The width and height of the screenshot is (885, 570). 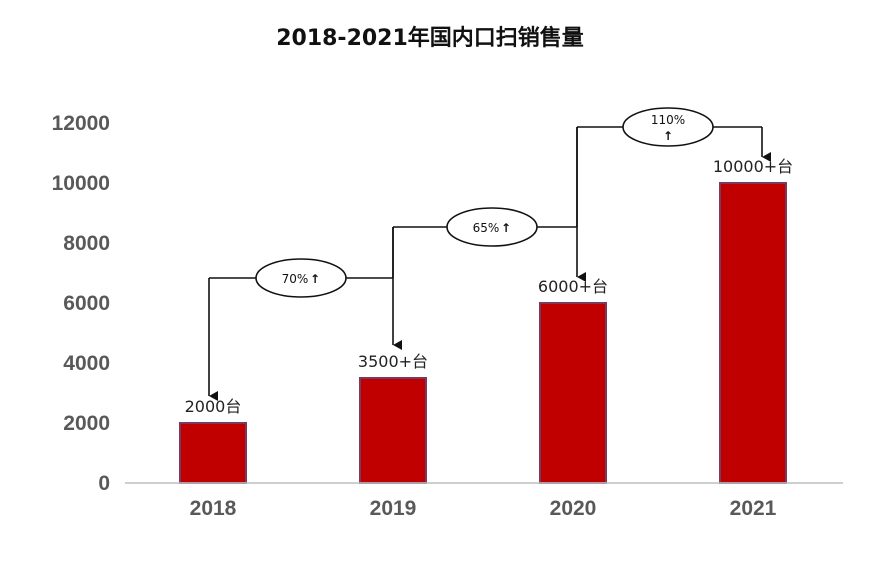 What do you see at coordinates (86, 423) in the screenshot?
I see `y-tick-label: 2000` at bounding box center [86, 423].